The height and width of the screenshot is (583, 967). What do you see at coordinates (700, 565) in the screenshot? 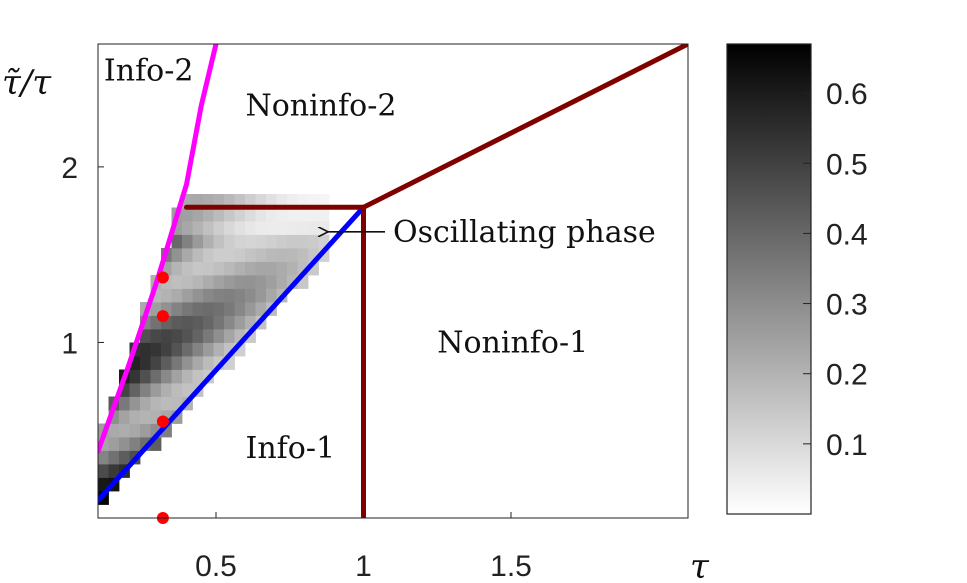
I see `x-axis-label: τ` at bounding box center [700, 565].